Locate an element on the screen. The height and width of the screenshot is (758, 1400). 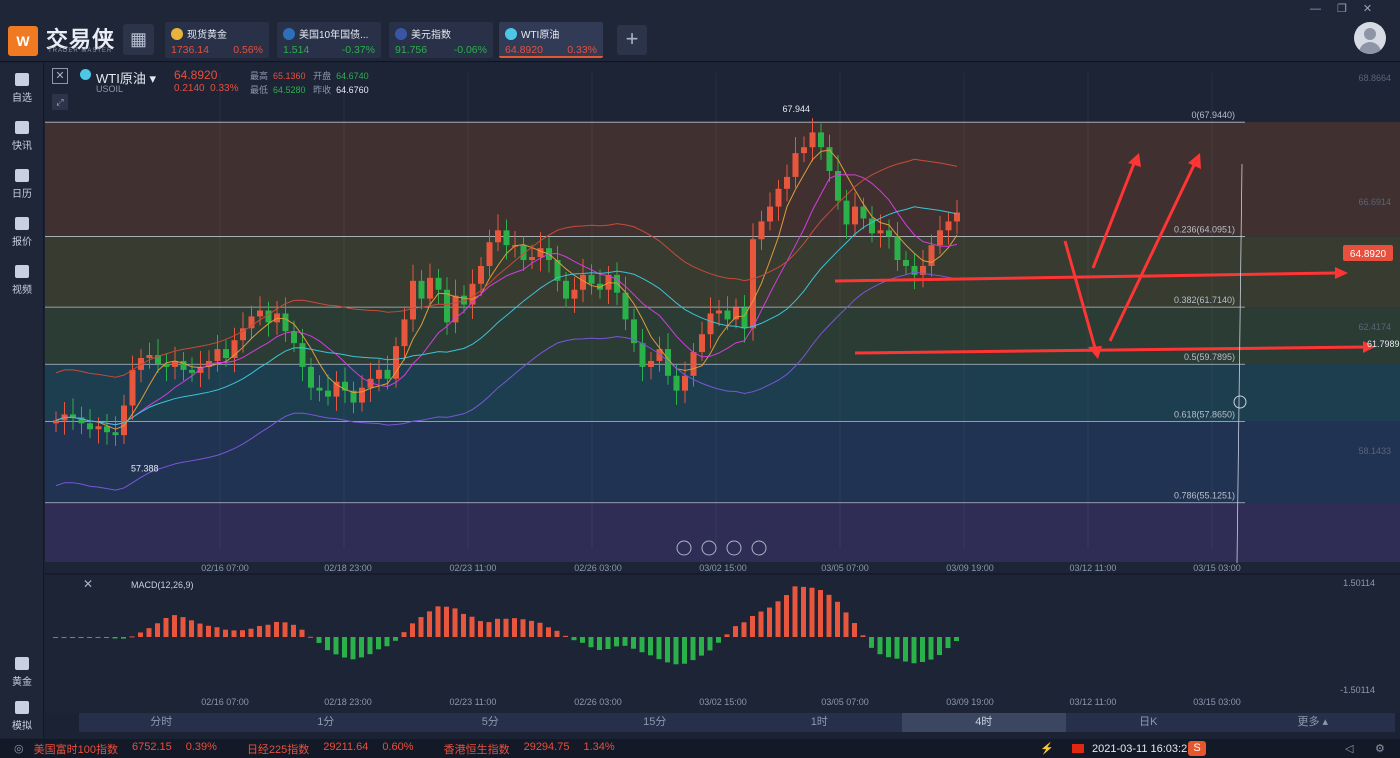
sidebar-item-1: 快讯 is located at coordinates (22, 136).